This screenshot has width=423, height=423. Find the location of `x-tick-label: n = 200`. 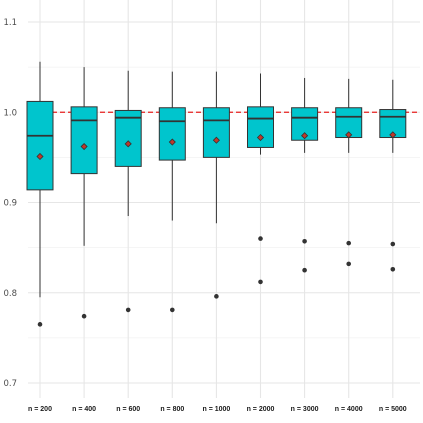

x-tick-label: n = 200 is located at coordinates (40, 409).